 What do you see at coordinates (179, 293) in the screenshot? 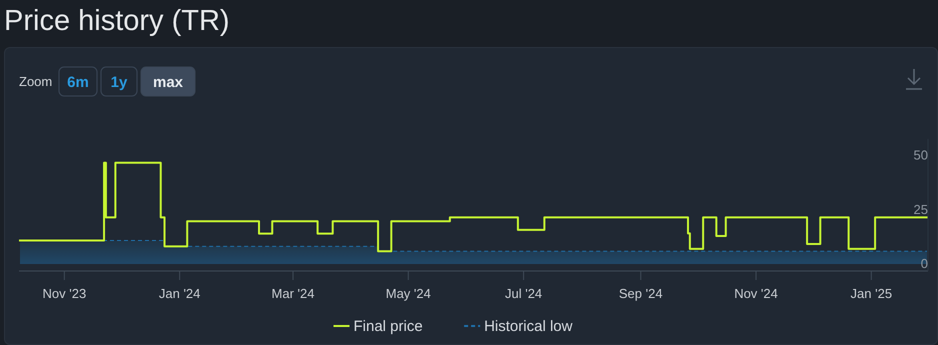
I see `x-tick-label: Jan '24` at bounding box center [179, 293].